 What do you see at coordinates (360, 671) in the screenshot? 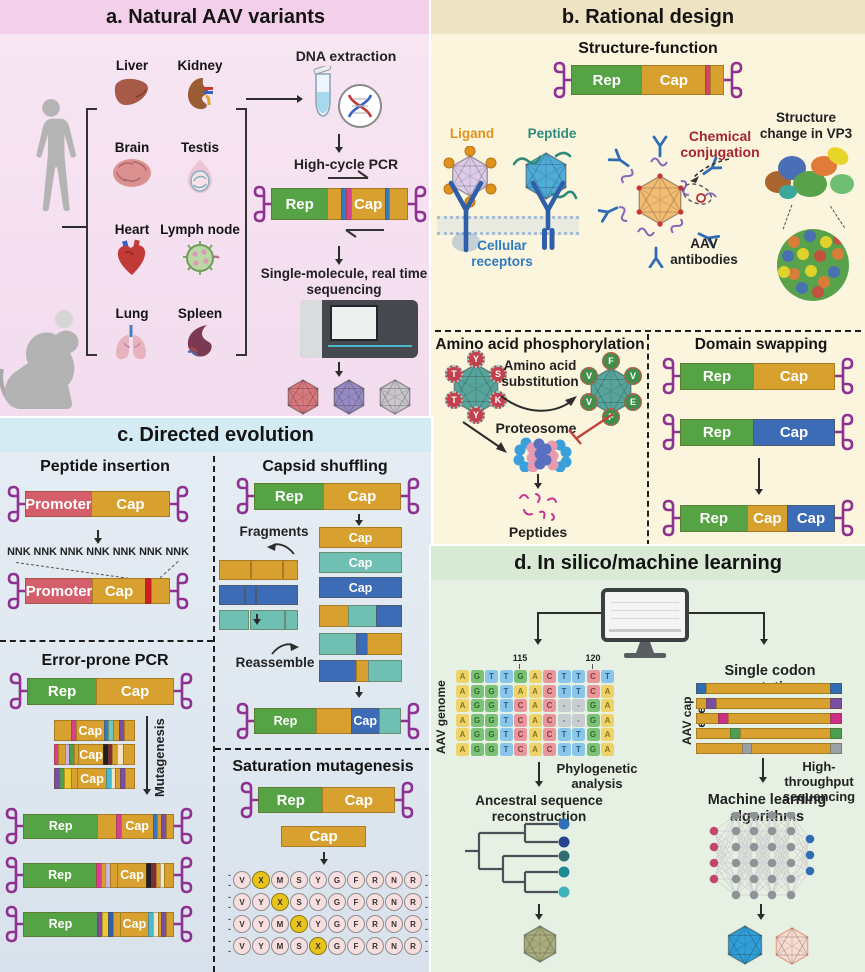
I see `chimeric-cap-bar` at bounding box center [360, 671].